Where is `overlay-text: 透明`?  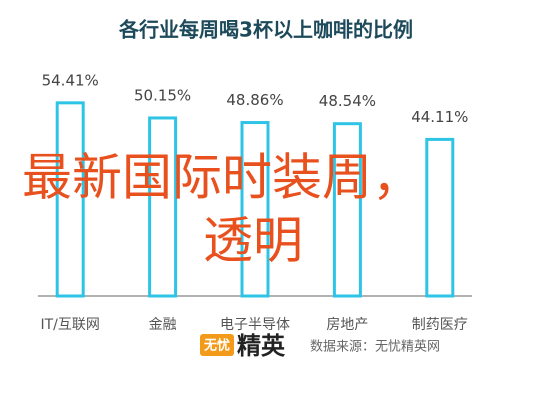 overlay-text: 透明 is located at coordinates (253, 241).